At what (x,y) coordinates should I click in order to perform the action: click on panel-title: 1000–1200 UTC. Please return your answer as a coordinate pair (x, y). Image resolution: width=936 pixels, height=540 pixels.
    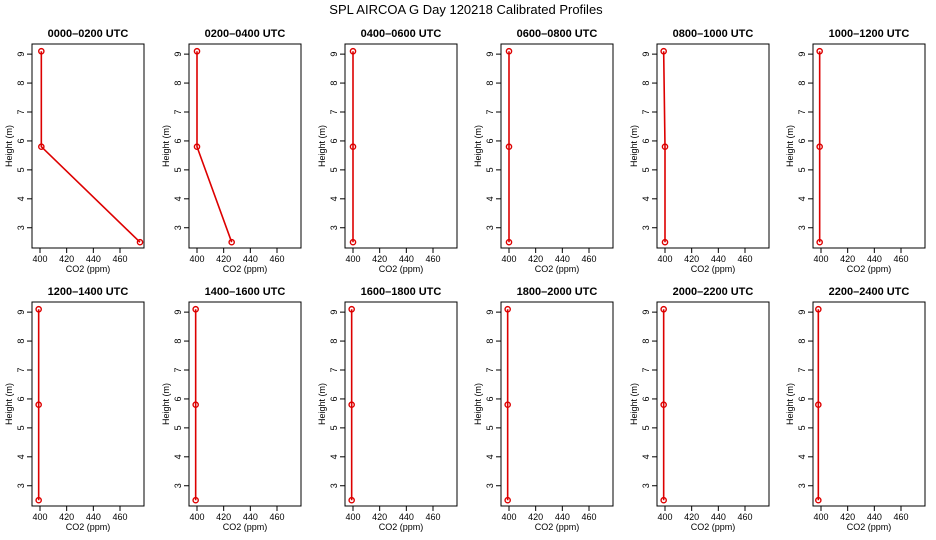
    Looking at the image, I should click on (869, 34).